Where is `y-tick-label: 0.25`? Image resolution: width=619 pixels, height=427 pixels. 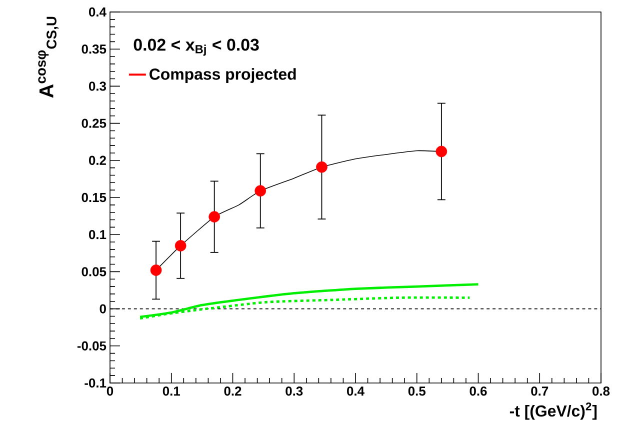 y-tick-label: 0.25 is located at coordinates (94, 123).